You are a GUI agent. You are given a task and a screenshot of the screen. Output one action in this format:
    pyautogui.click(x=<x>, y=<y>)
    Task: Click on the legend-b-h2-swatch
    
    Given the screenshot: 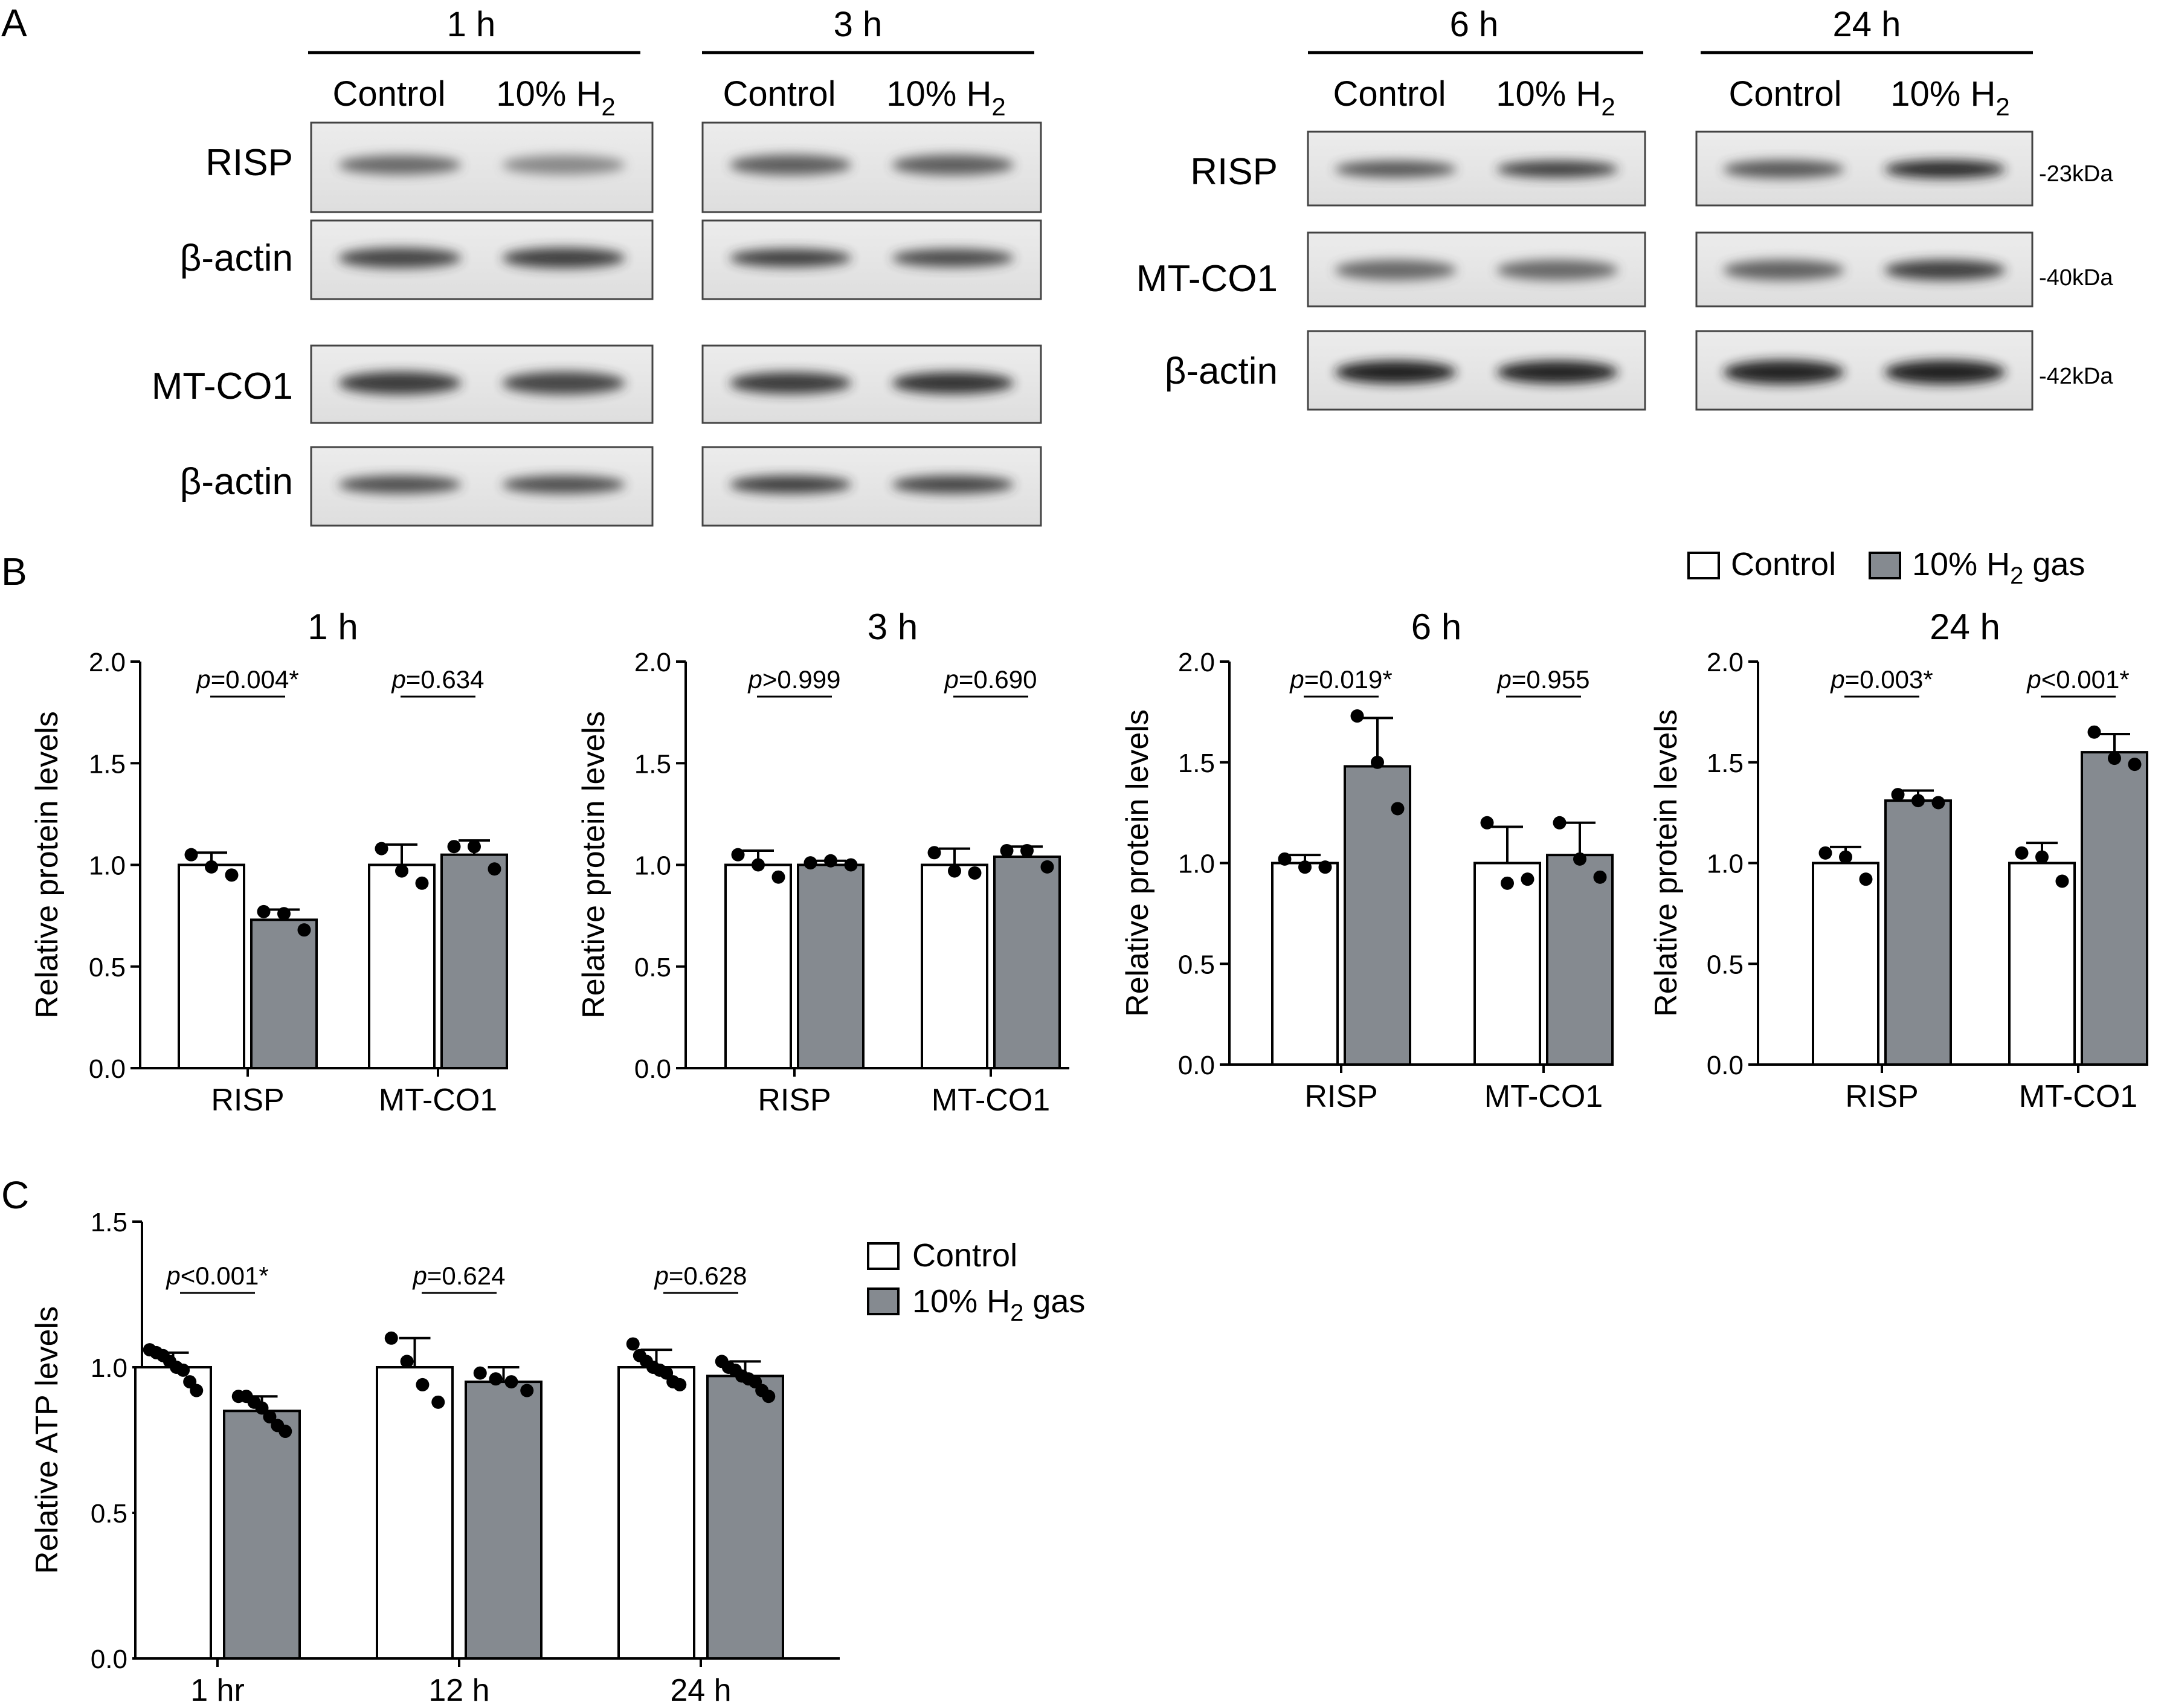 What is the action you would take?
    pyautogui.click(x=1885, y=565)
    